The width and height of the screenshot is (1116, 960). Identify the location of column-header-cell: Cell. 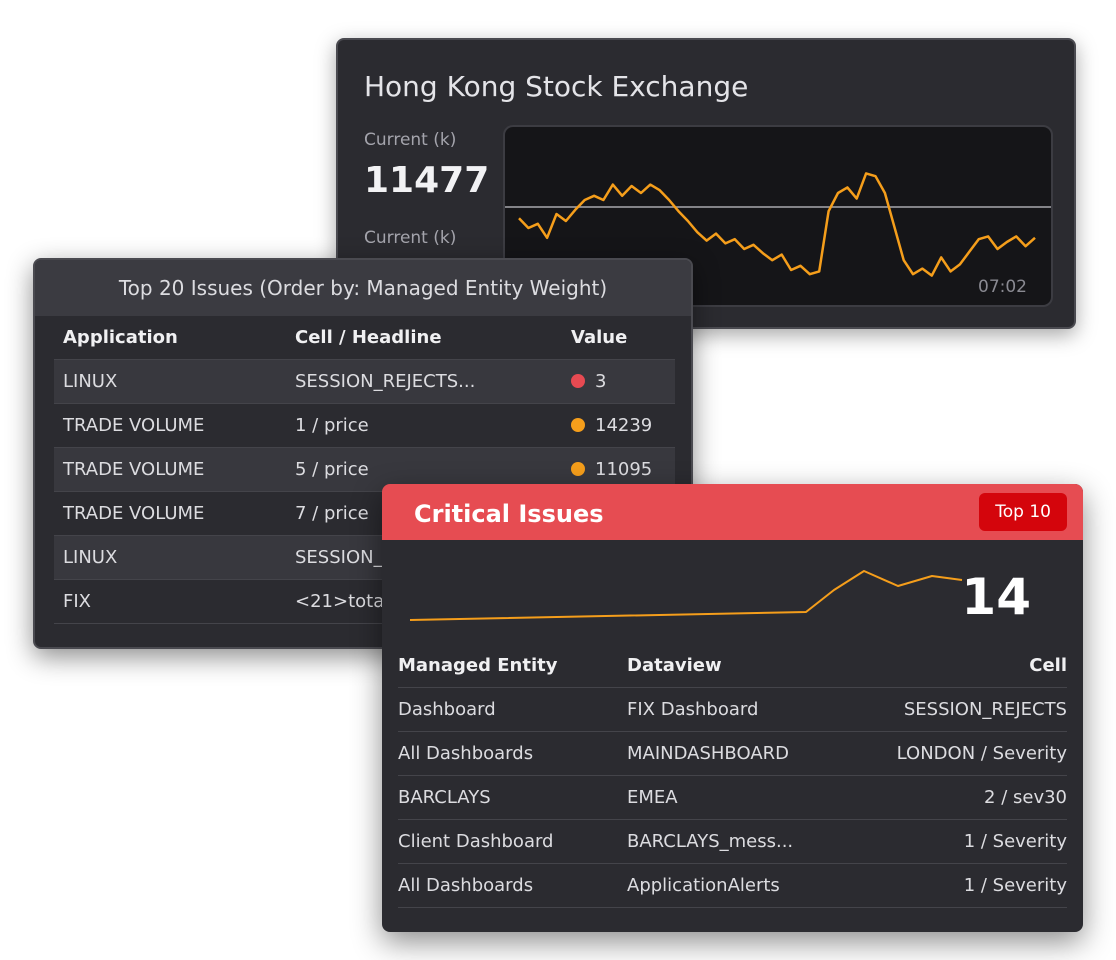
(1048, 665).